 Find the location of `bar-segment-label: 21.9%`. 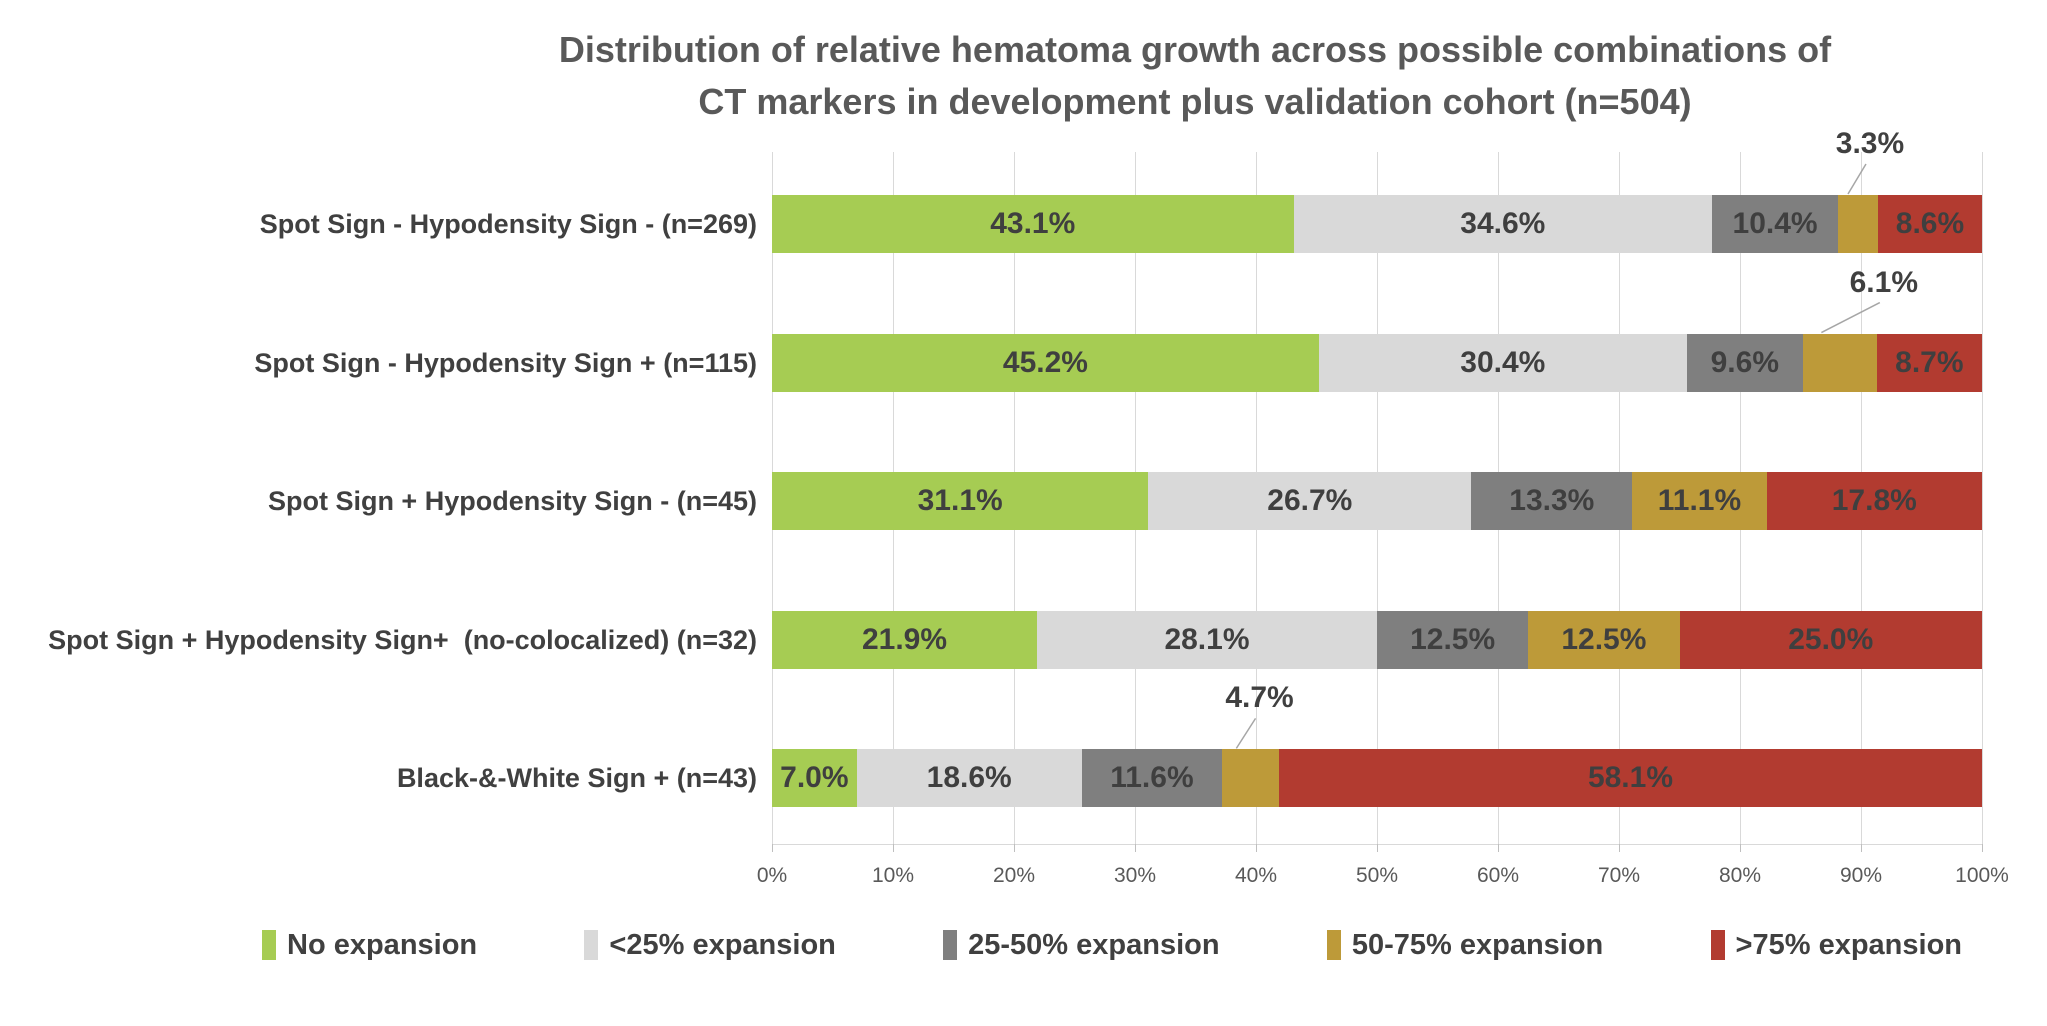

bar-segment-label: 21.9% is located at coordinates (904, 639).